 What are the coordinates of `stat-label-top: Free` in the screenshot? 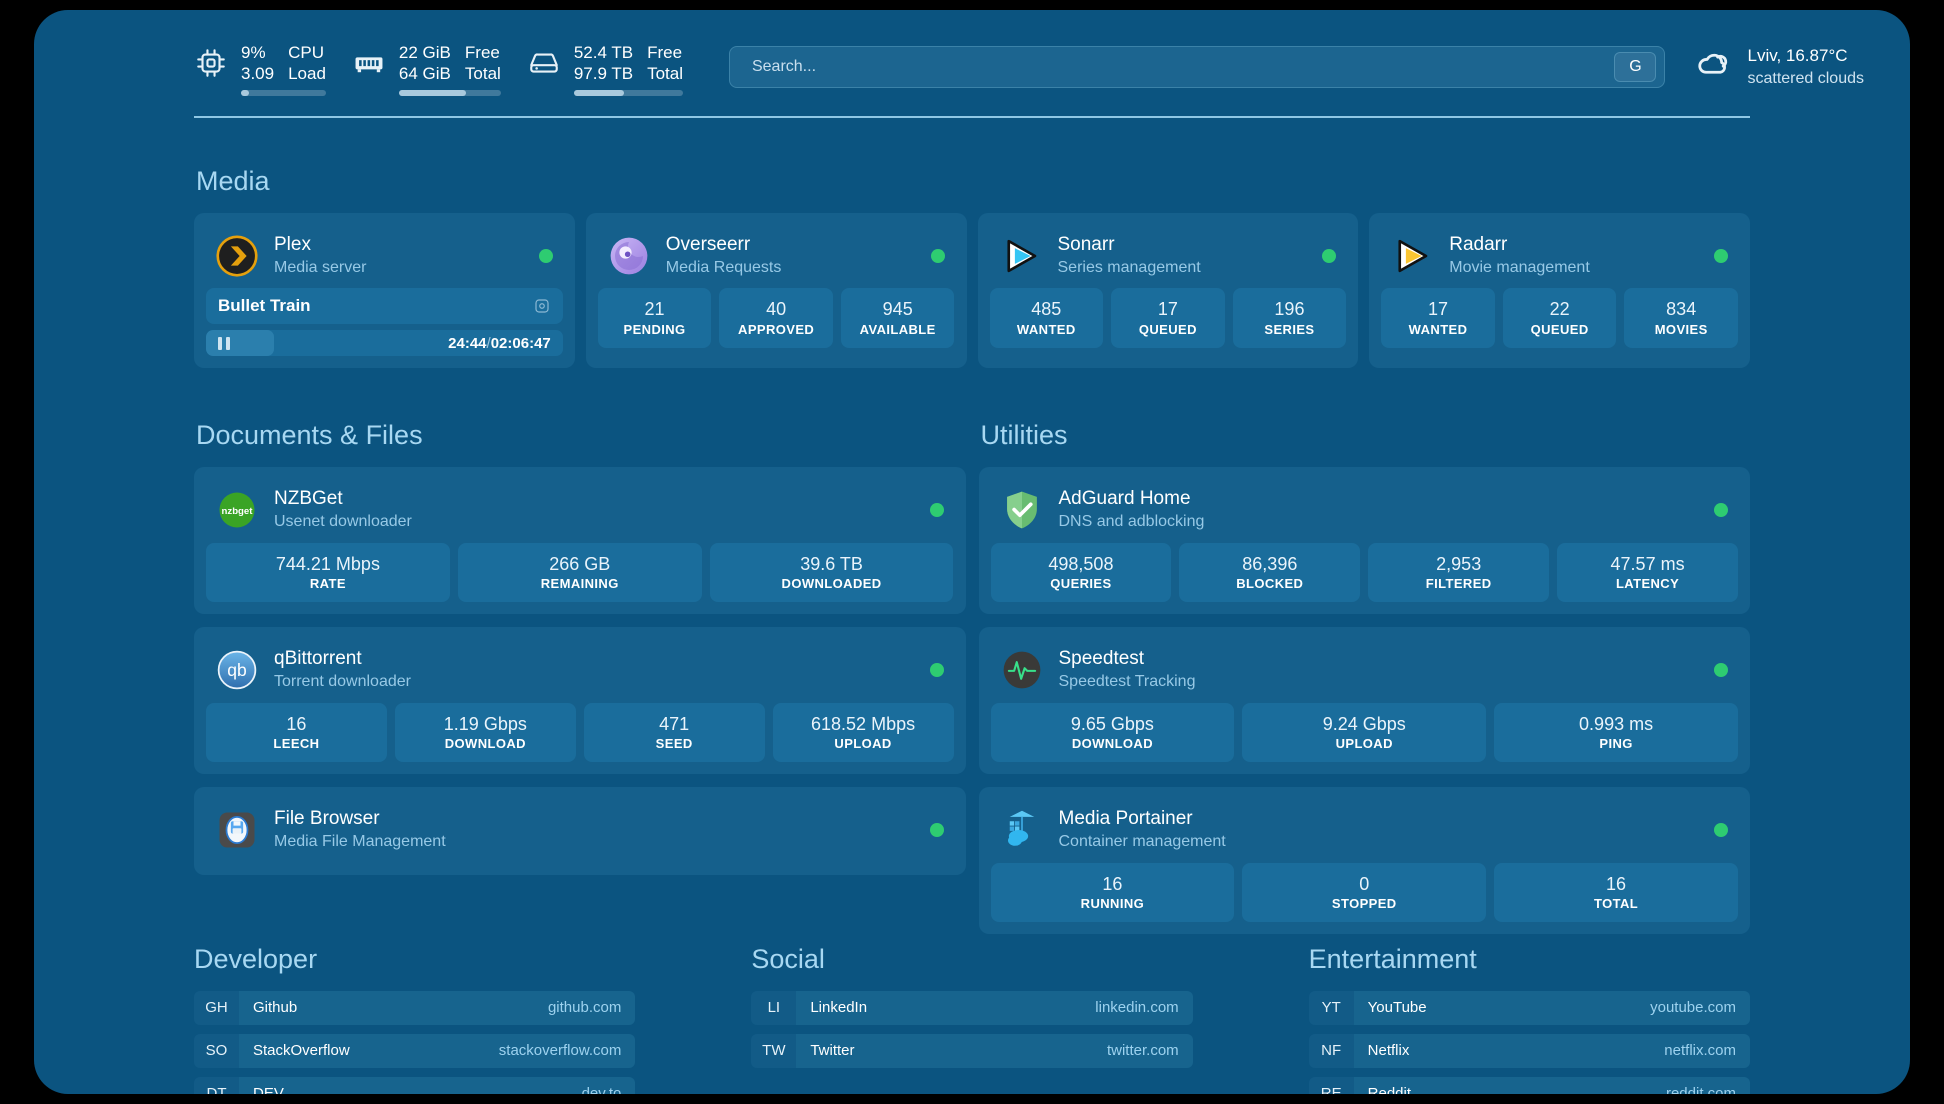 It's located at (665, 52).